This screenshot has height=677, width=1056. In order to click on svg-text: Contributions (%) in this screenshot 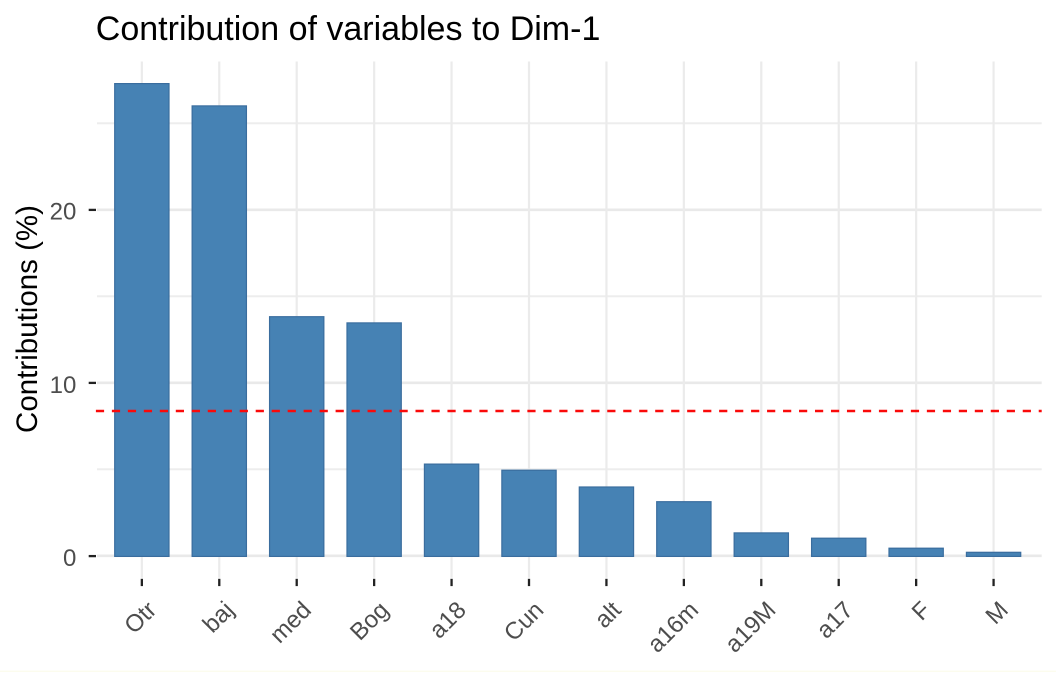, I will do `click(27, 319)`.